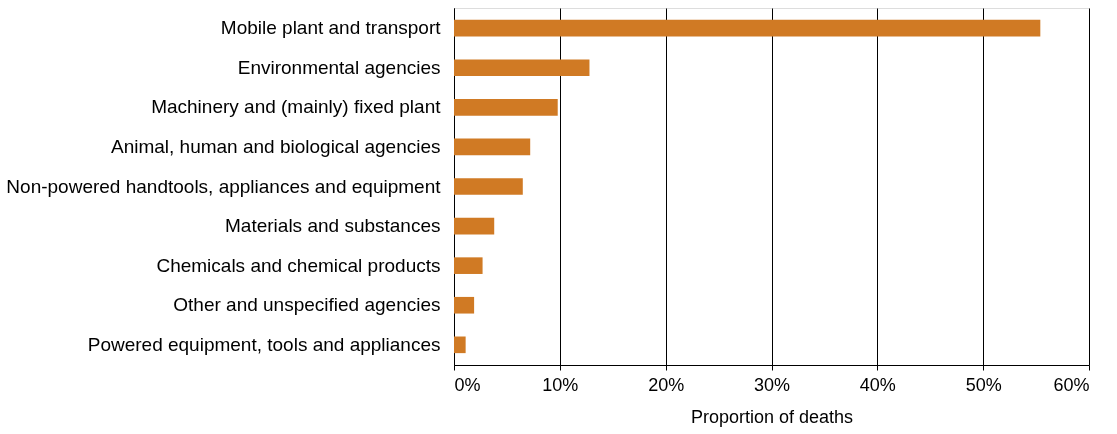  What do you see at coordinates (331, 28) in the screenshot?
I see `y-tick-label: Mobile plant and transport` at bounding box center [331, 28].